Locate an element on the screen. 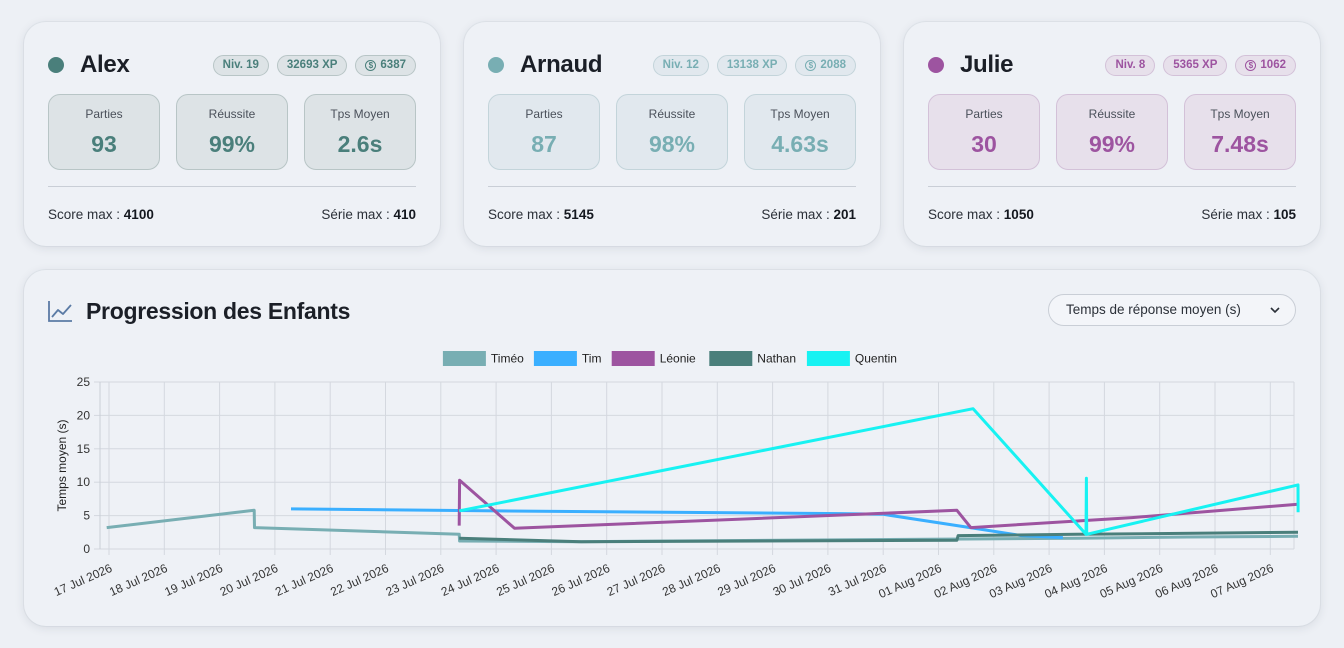 The image size is (1344, 648). series-line-nathan is located at coordinates (879, 537).